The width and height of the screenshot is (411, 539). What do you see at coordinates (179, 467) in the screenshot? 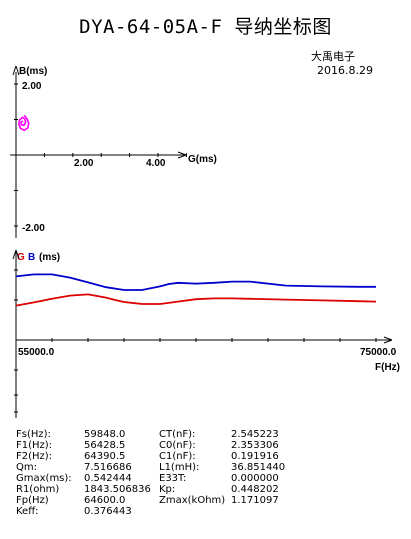
I see `parameter-label: L1(mH):` at bounding box center [179, 467].